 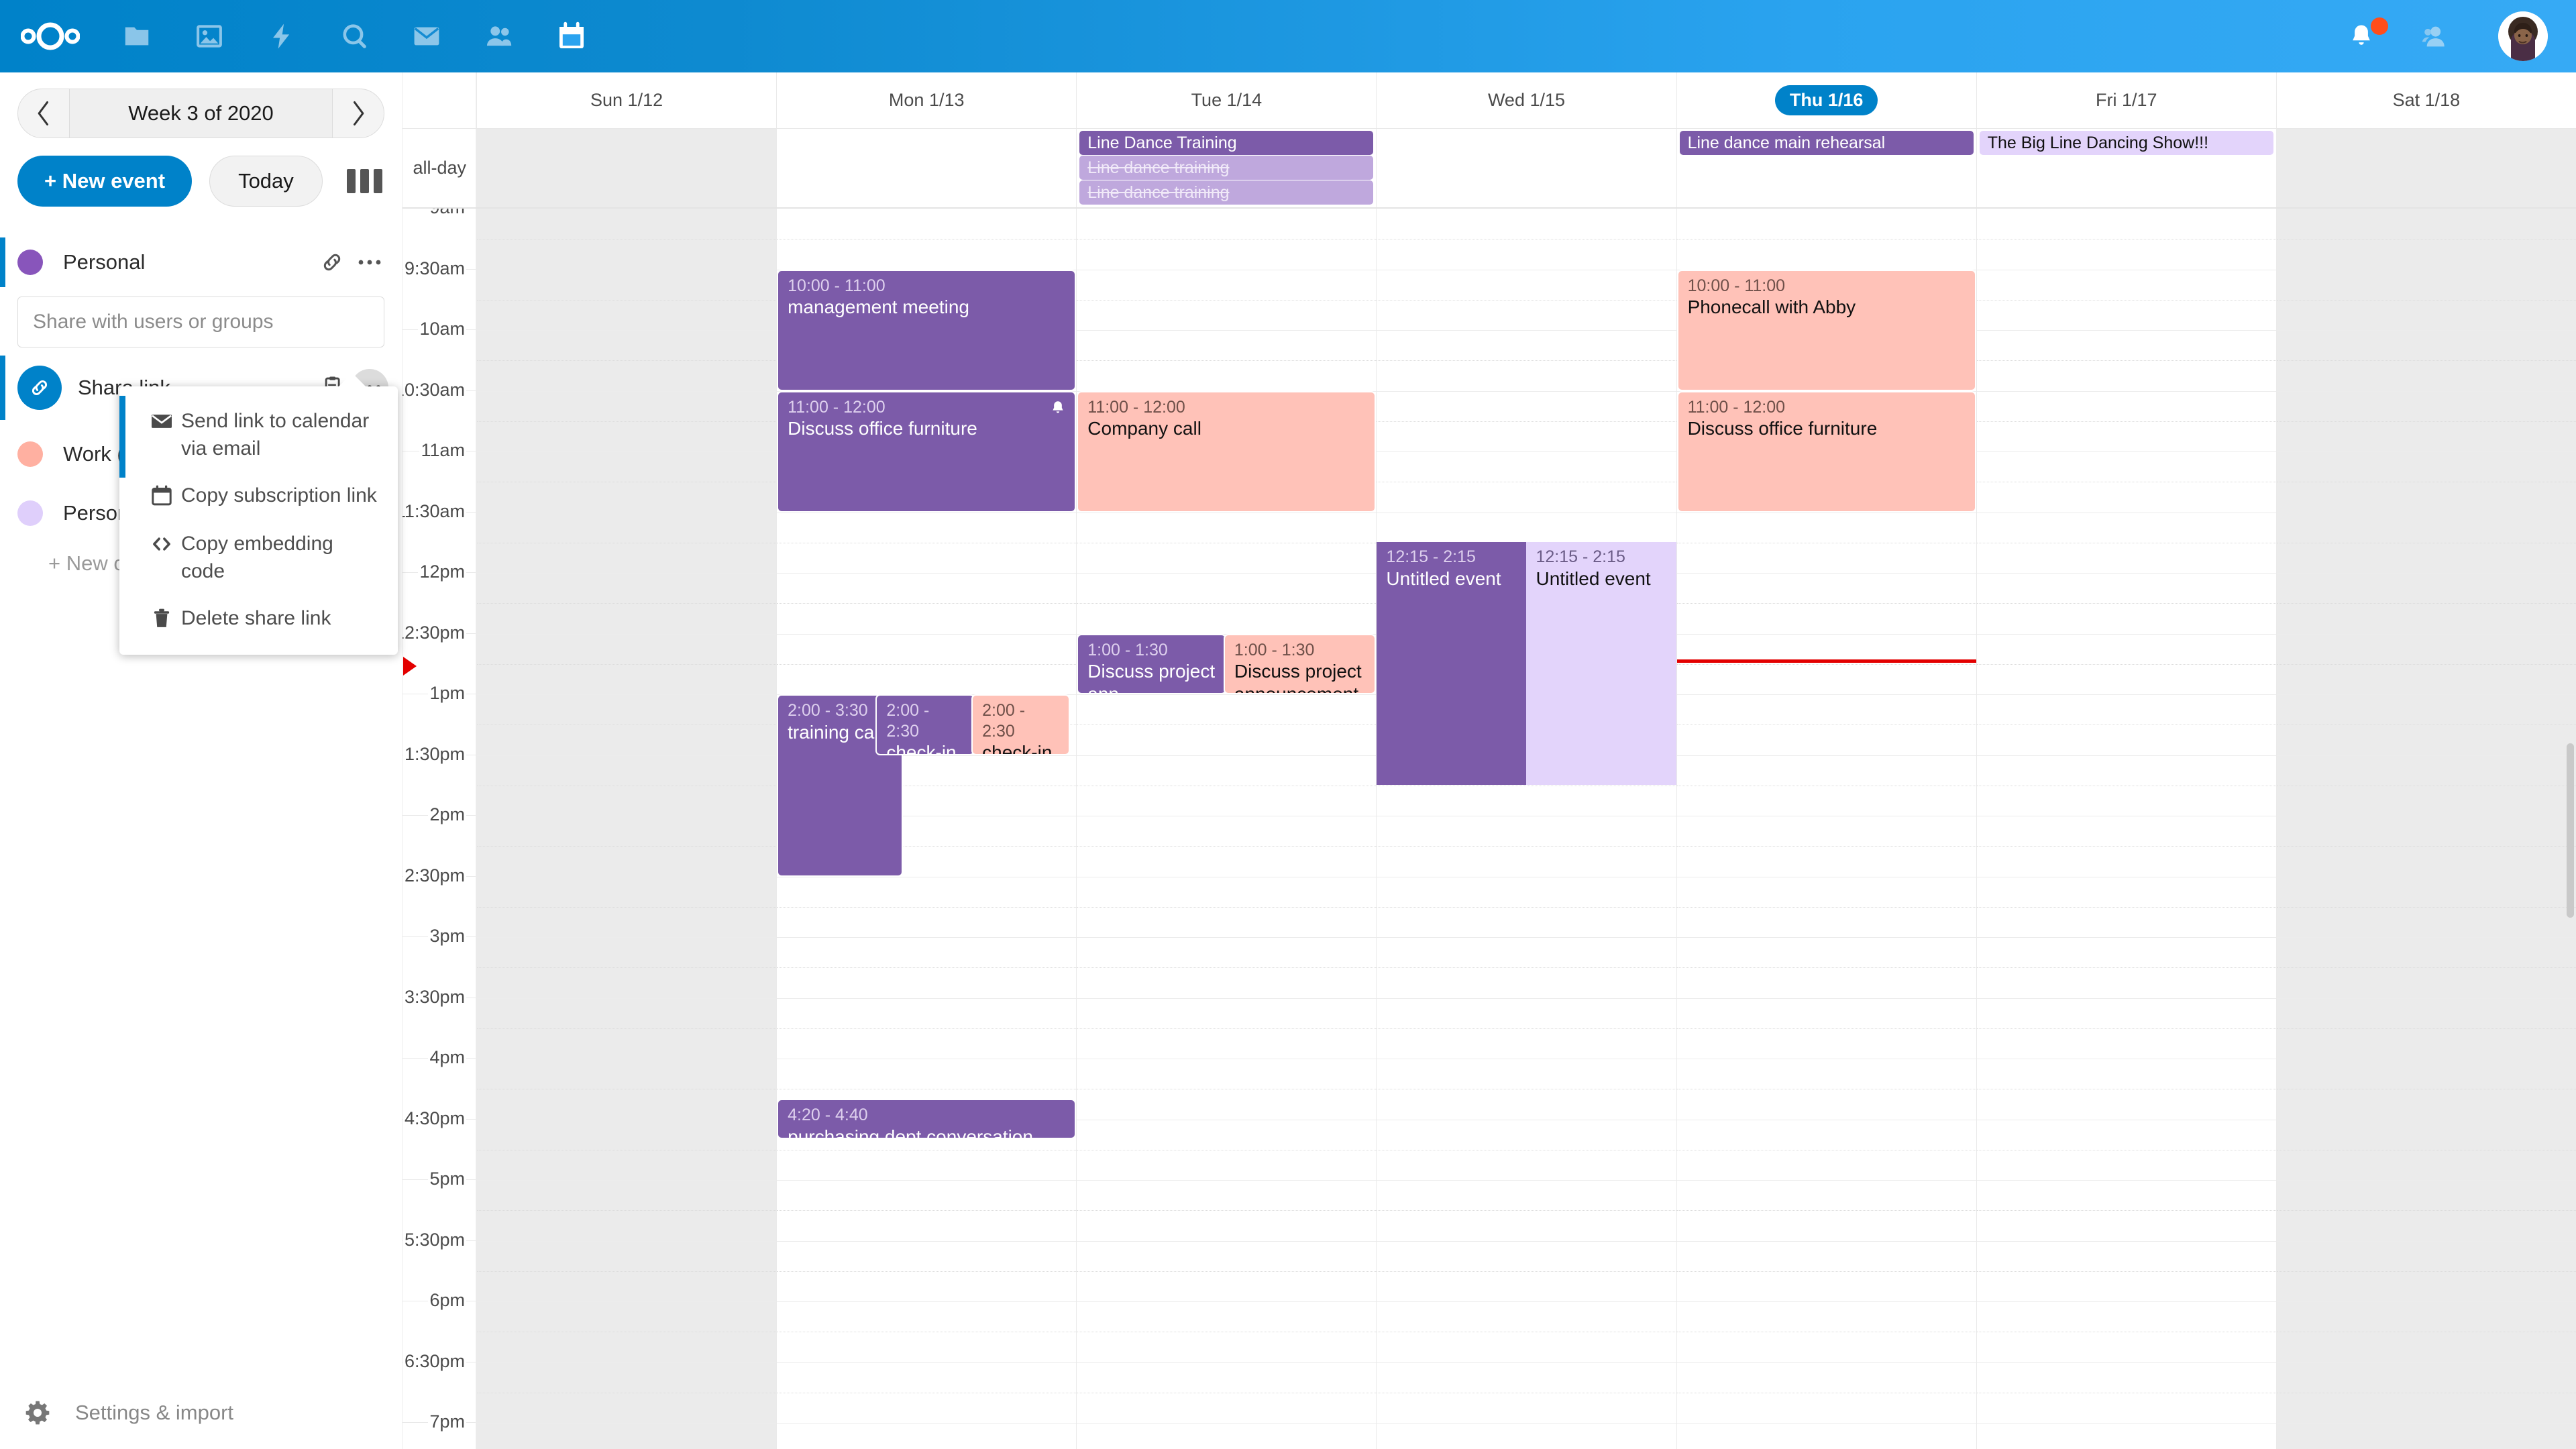 I want to click on nav-item-activity, so click(x=282, y=36).